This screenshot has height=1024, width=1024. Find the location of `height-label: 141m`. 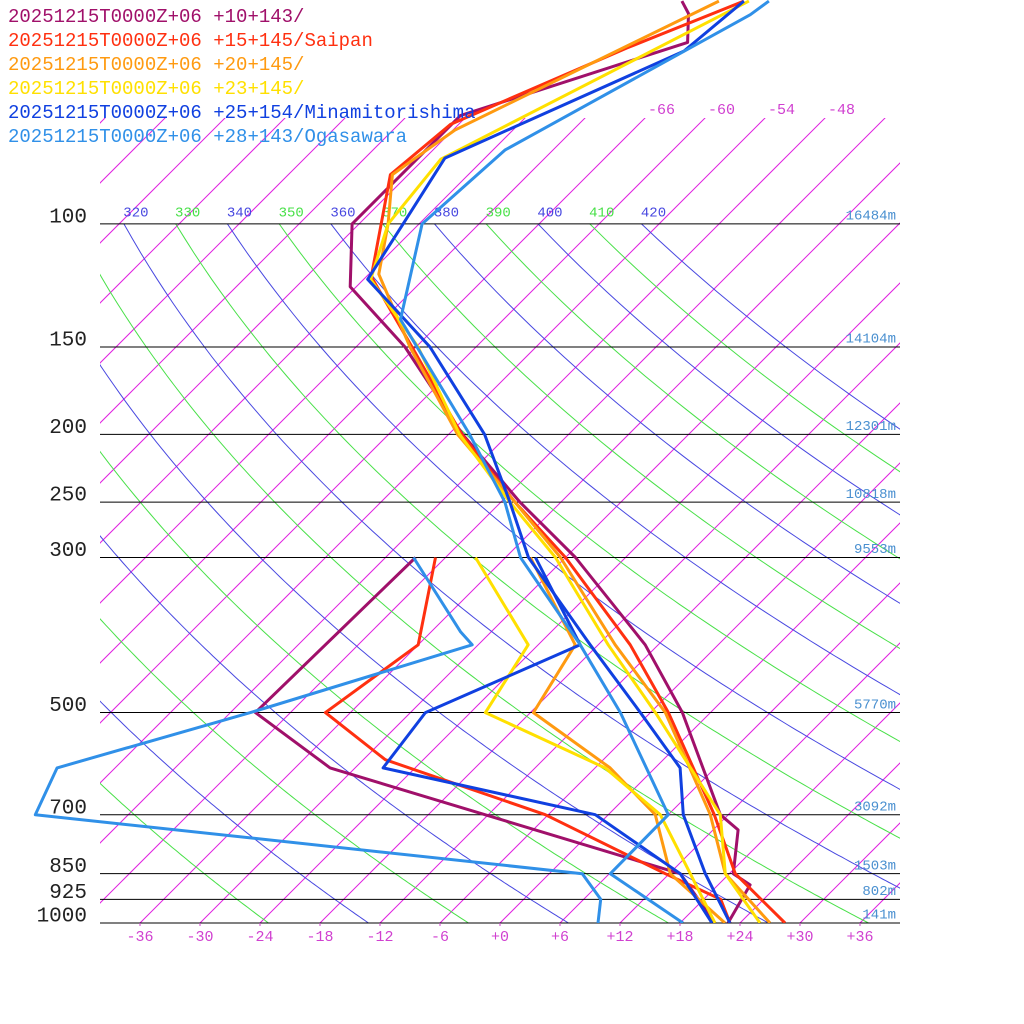

height-label: 141m is located at coordinates (879, 916).